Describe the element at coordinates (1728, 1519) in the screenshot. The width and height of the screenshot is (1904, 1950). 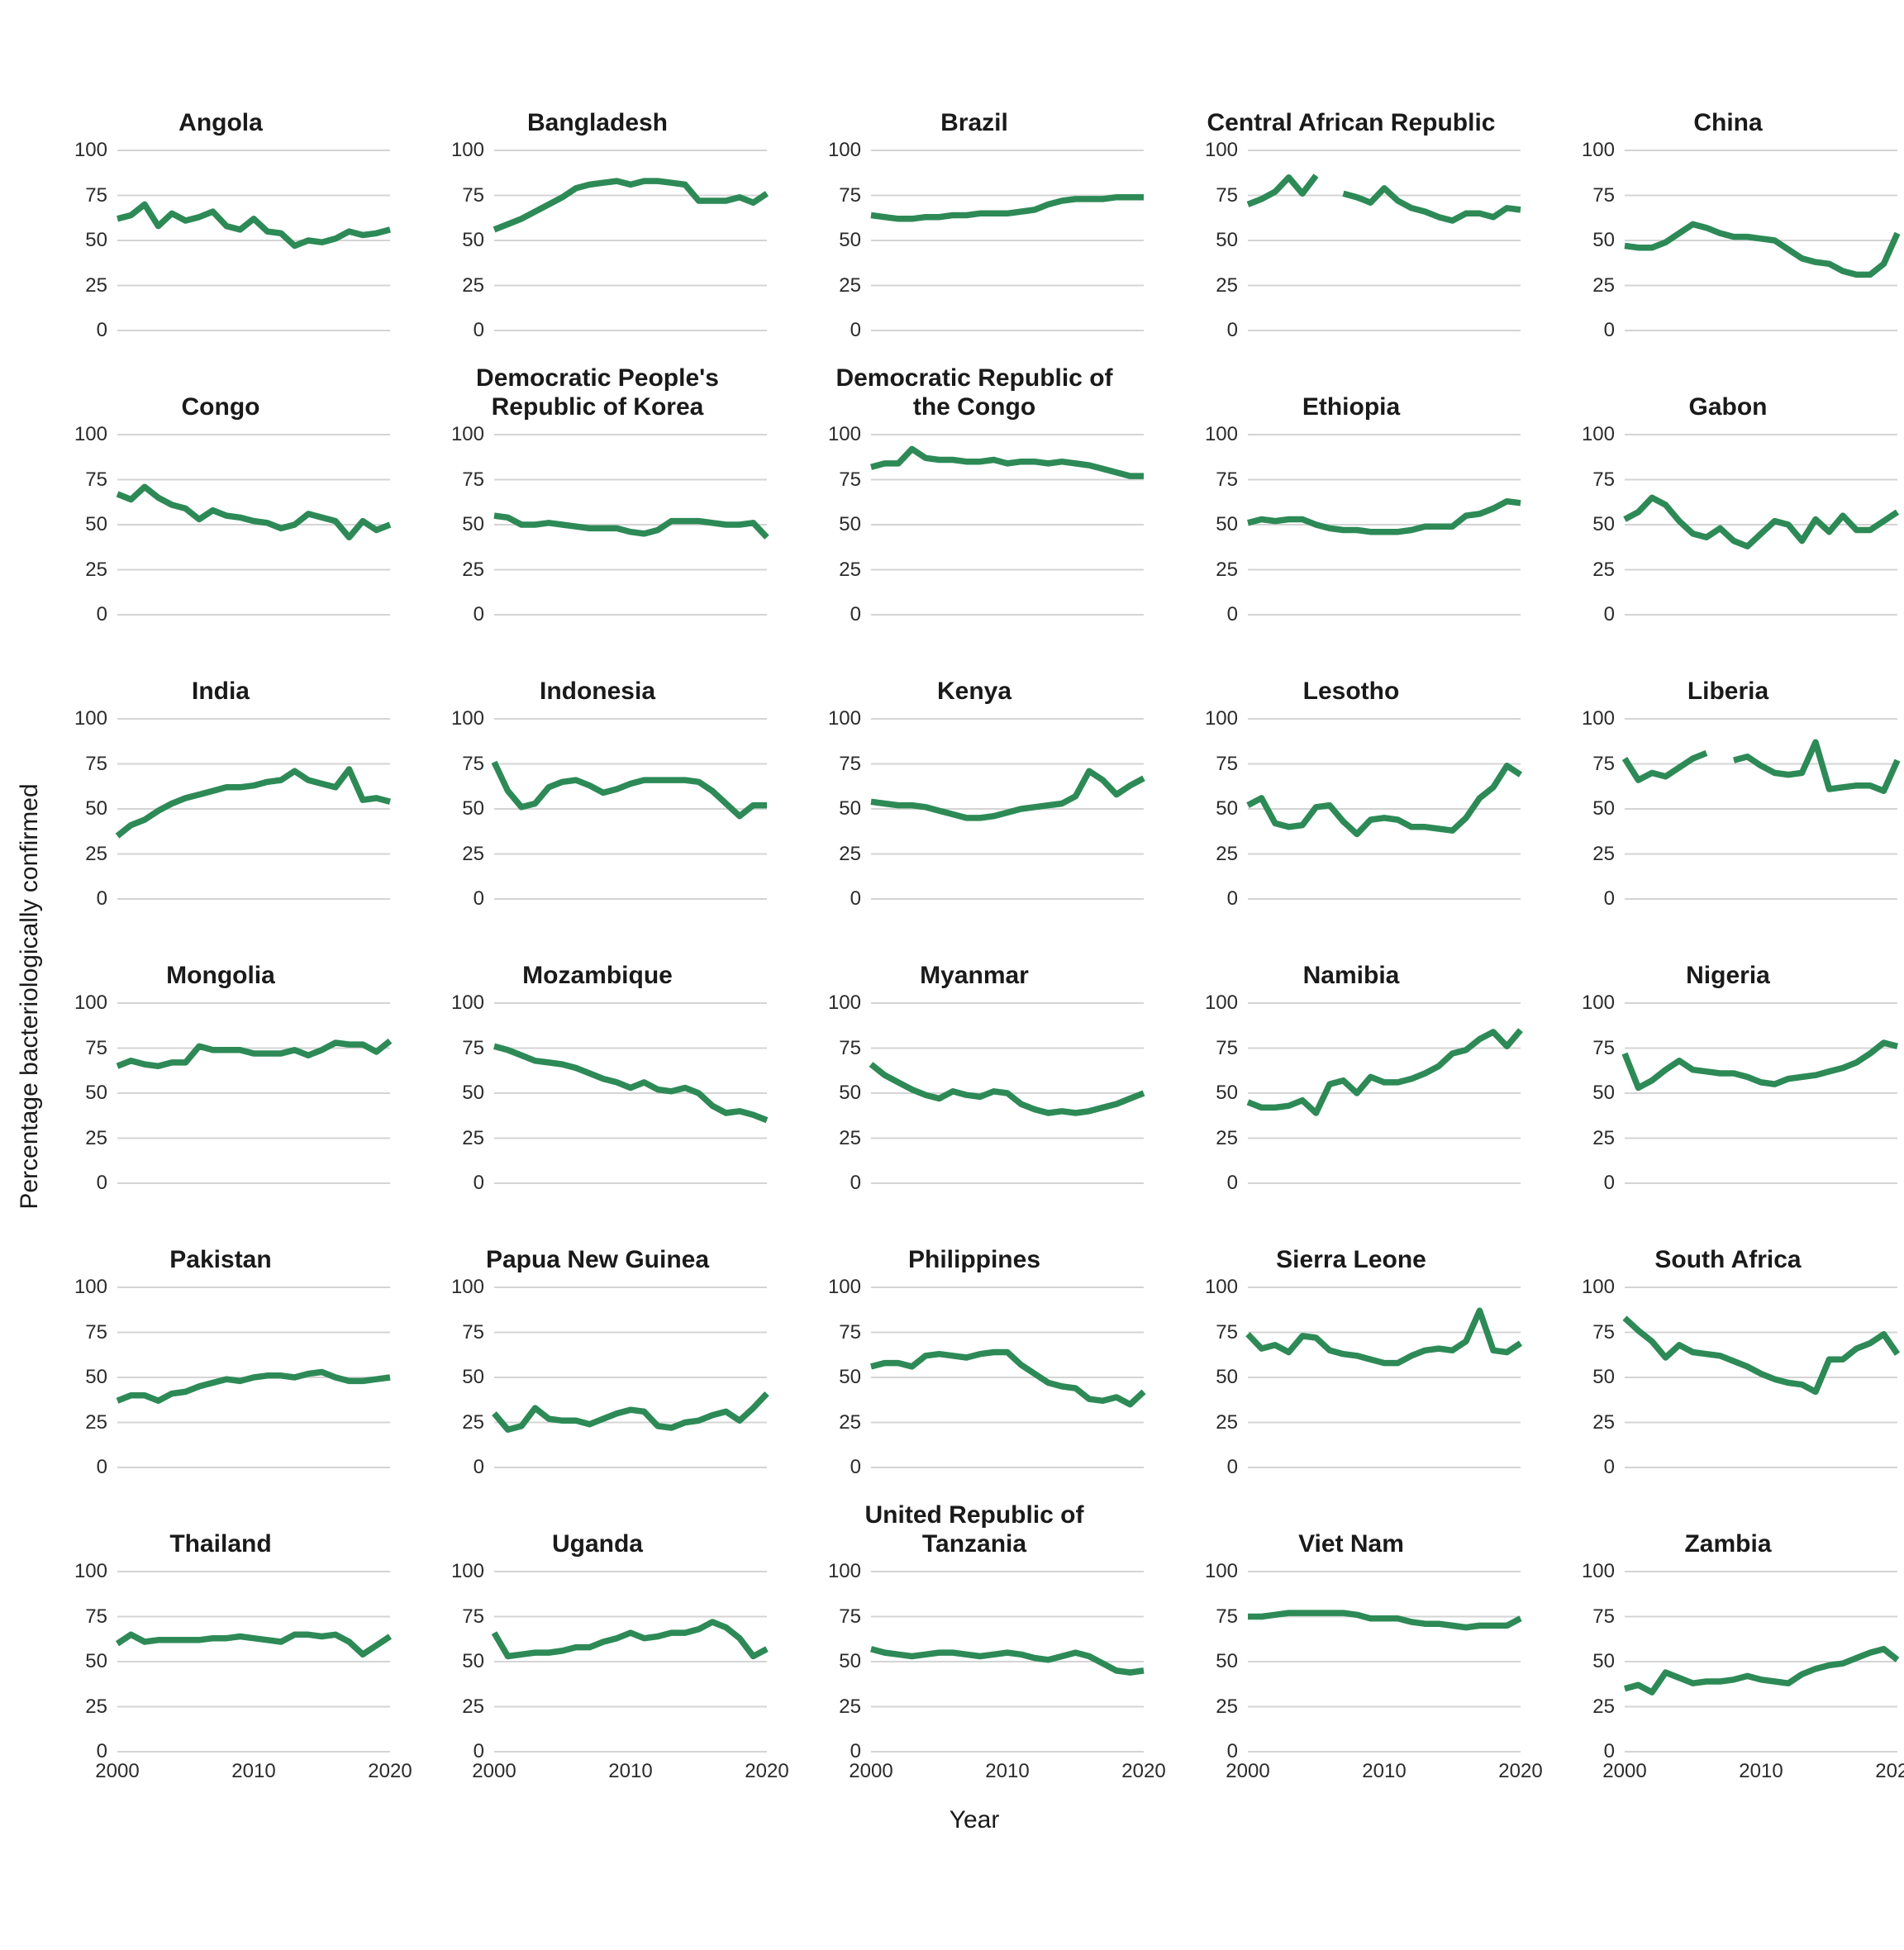
I see `facet-title: Zambia` at that location.